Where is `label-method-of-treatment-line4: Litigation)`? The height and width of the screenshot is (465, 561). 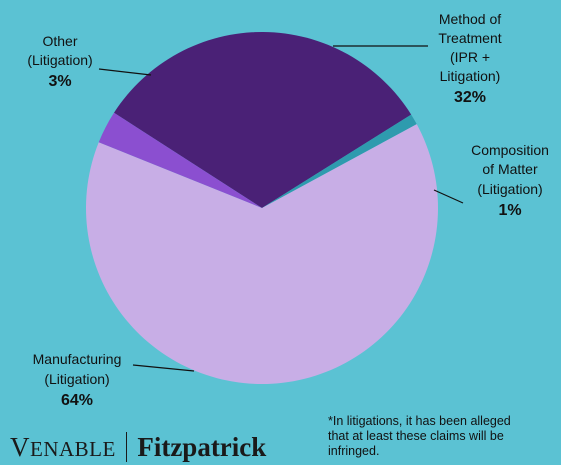 label-method-of-treatment-line4: Litigation) is located at coordinates (470, 76).